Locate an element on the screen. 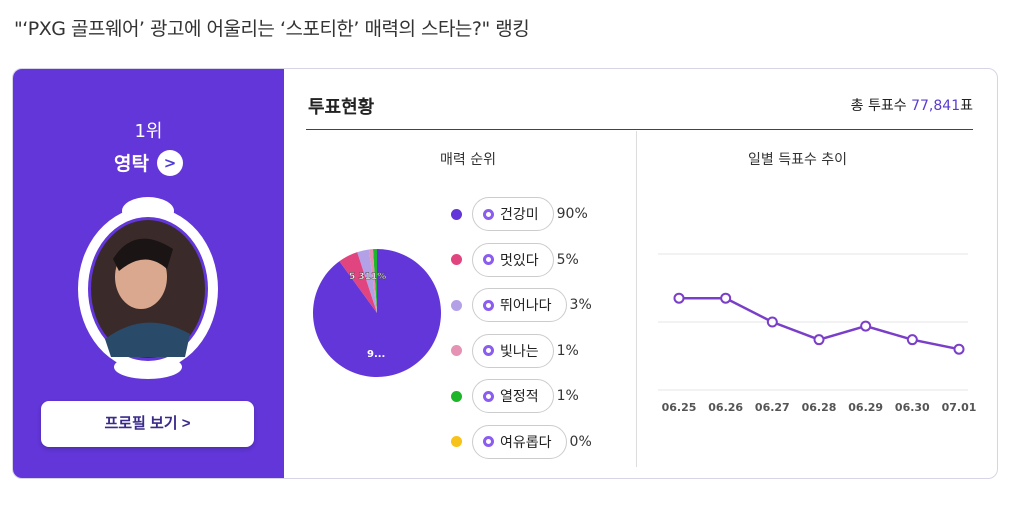  chevron-right-icon: > is located at coordinates (169, 162).